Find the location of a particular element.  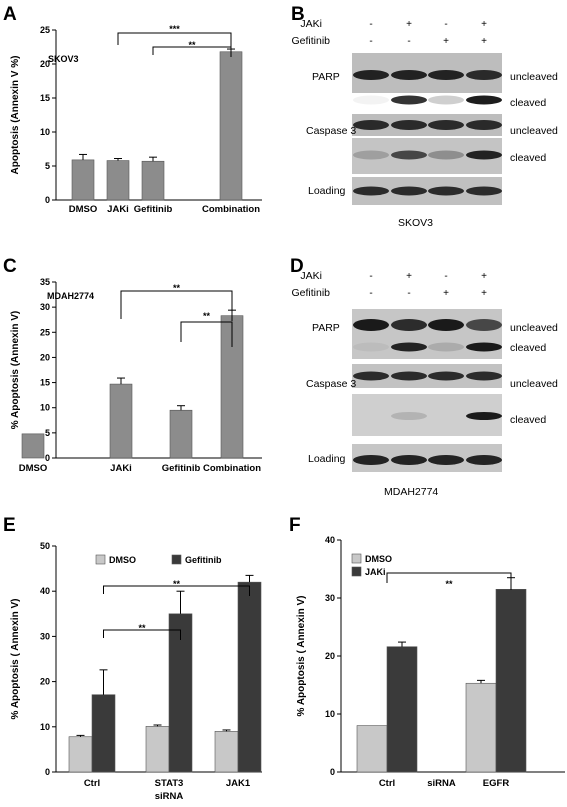

y-tick-label: 5 is located at coordinates (47, 433).